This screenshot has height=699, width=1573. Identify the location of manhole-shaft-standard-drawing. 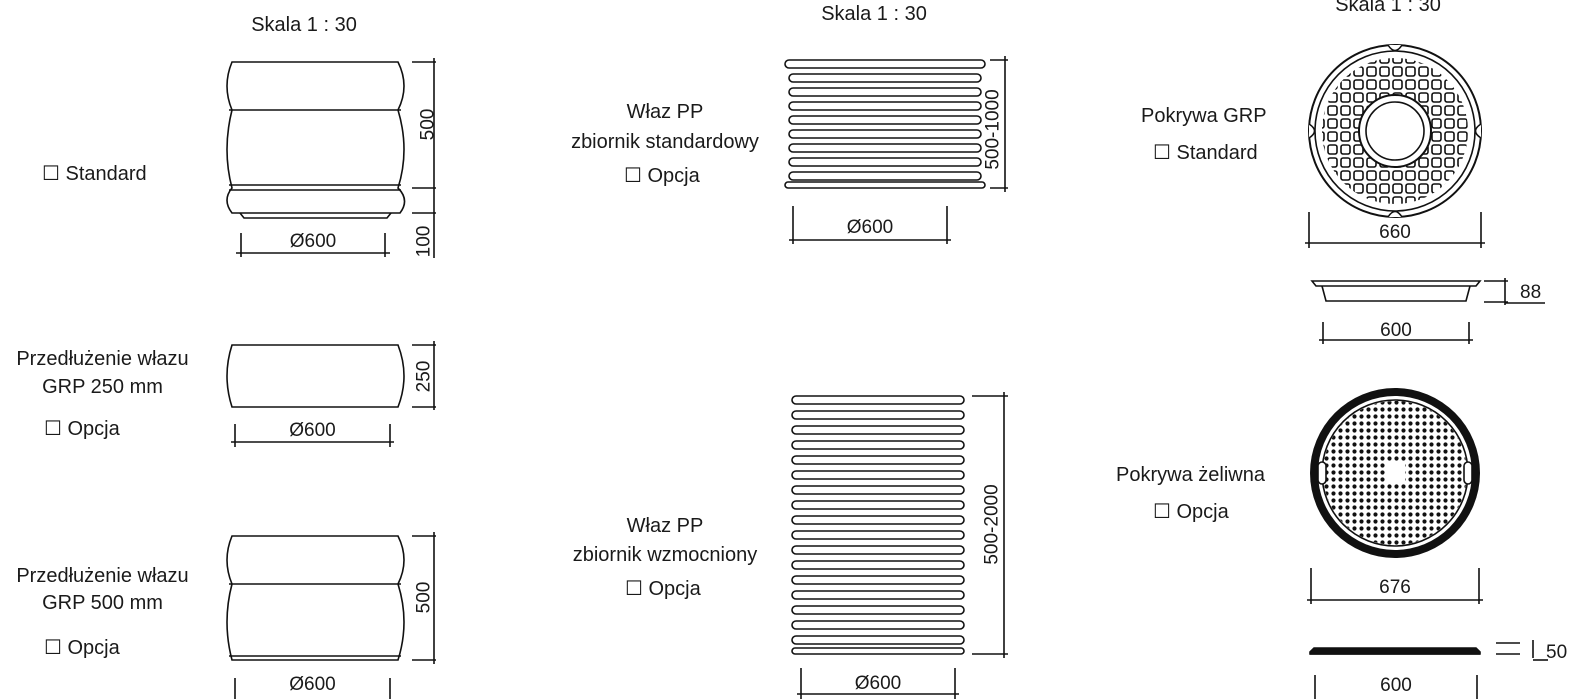
(331, 158).